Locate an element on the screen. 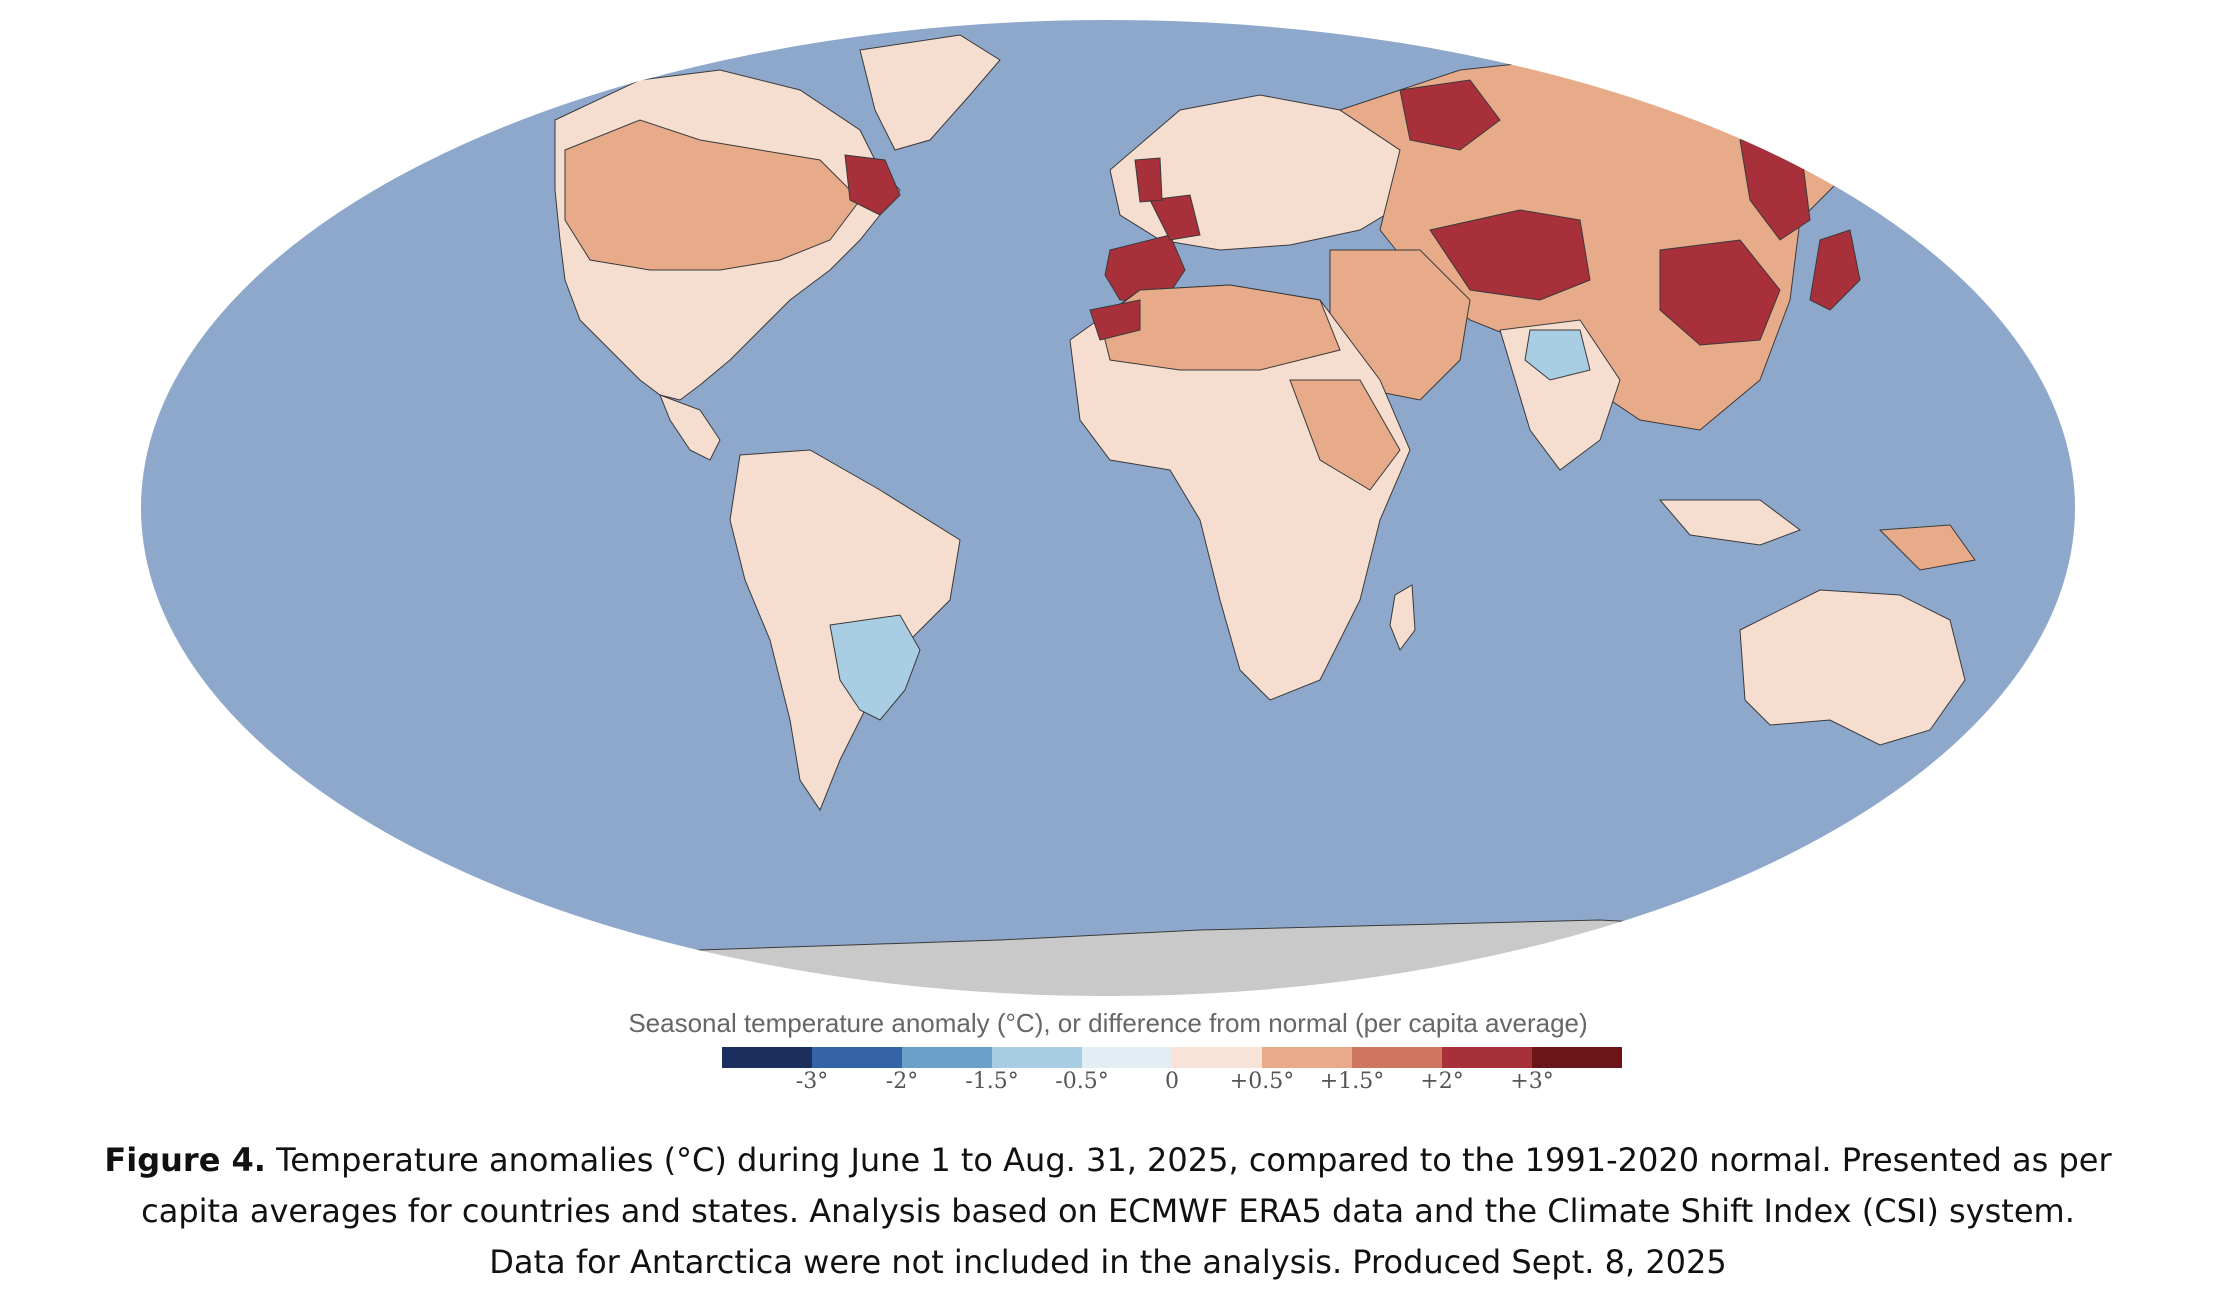  australia is located at coordinates (1852, 667).